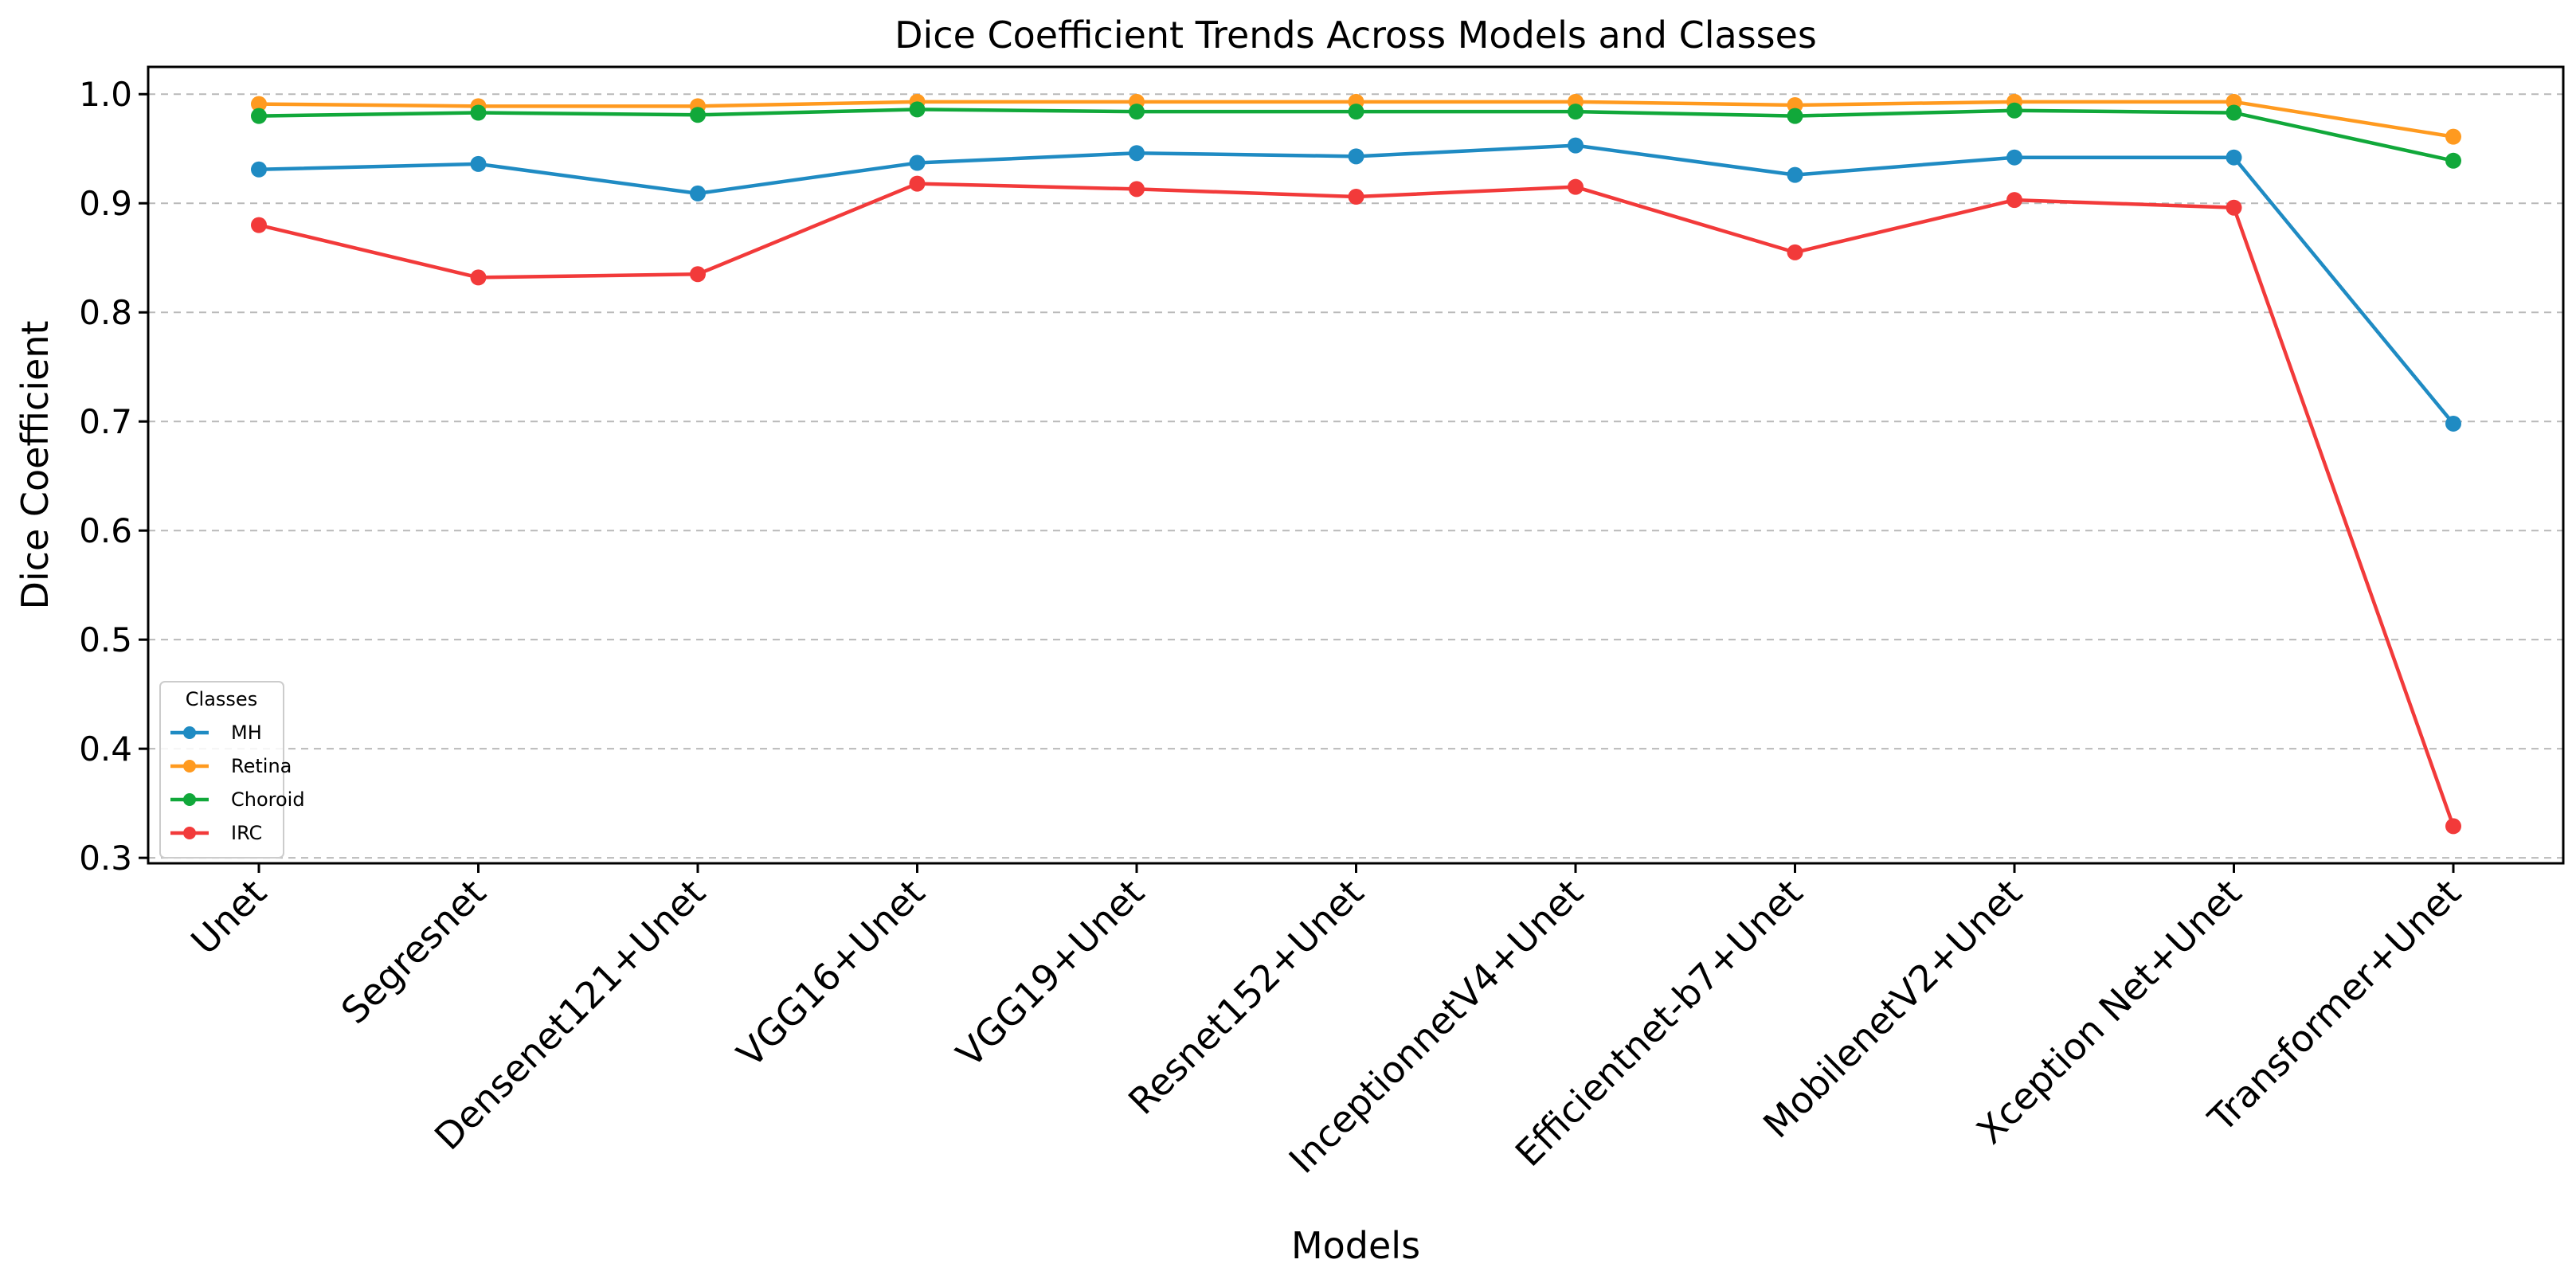 The image size is (2576, 1283). What do you see at coordinates (189, 767) in the screenshot?
I see `legend-marker-retina` at bounding box center [189, 767].